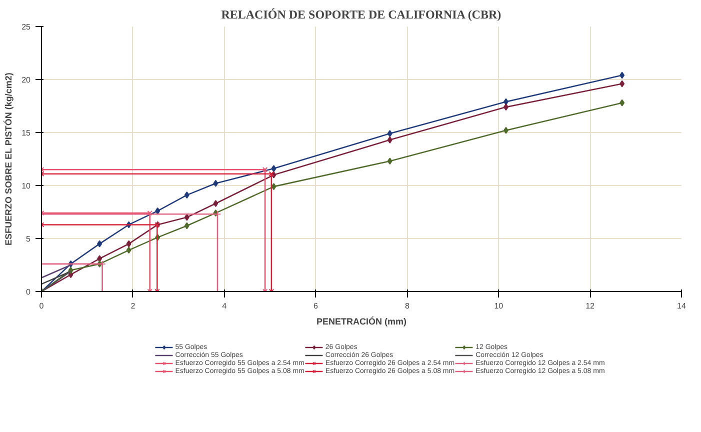 The width and height of the screenshot is (701, 432). I want to click on y-tick-label: 5, so click(29, 239).